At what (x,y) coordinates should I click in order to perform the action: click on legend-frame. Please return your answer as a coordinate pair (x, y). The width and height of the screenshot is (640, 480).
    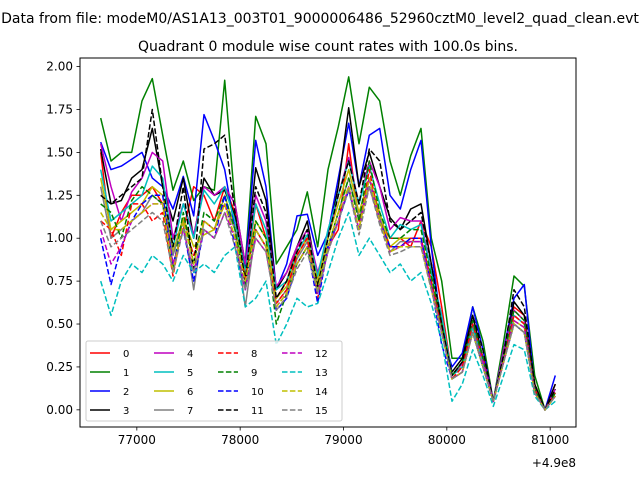
    Looking at the image, I should click on (214, 381).